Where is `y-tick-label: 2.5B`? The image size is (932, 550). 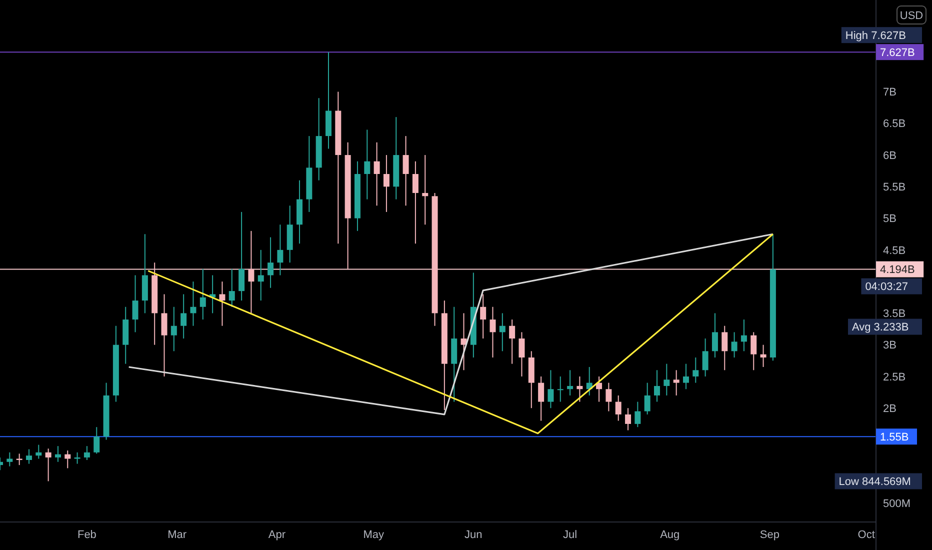 y-tick-label: 2.5B is located at coordinates (894, 377).